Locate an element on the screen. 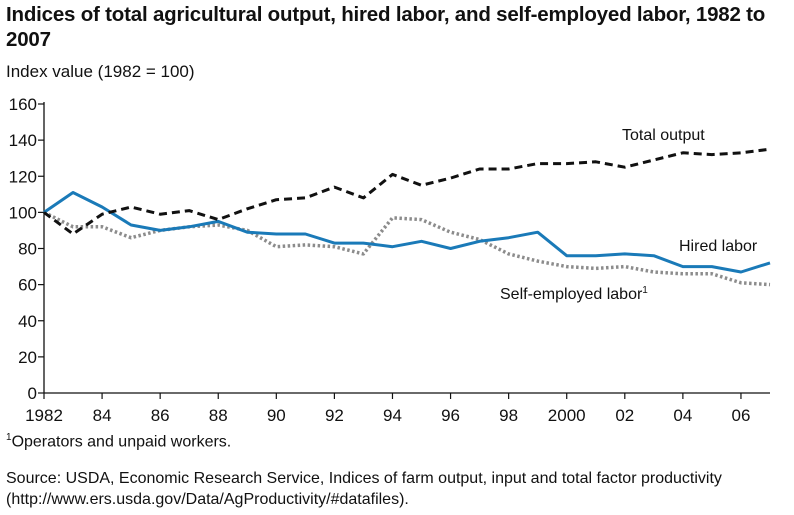  x-tick-label: 90 is located at coordinates (276, 415).